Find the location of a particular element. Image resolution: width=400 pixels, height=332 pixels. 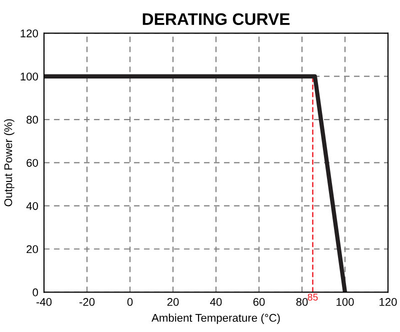

x-tick-label: 0 is located at coordinates (130, 302).